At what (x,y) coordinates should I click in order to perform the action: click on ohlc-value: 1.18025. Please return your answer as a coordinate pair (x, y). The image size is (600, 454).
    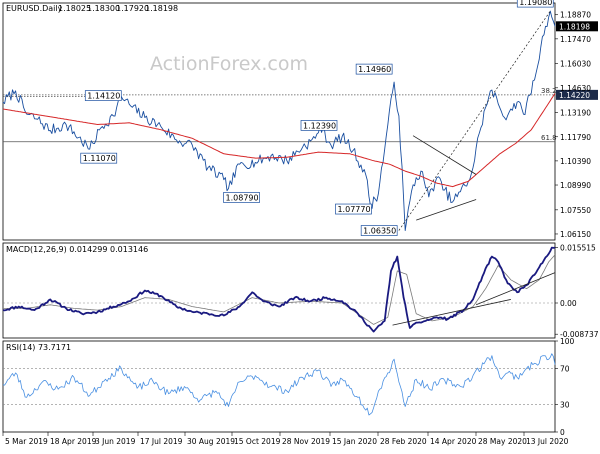
    Looking at the image, I should click on (74, 8).